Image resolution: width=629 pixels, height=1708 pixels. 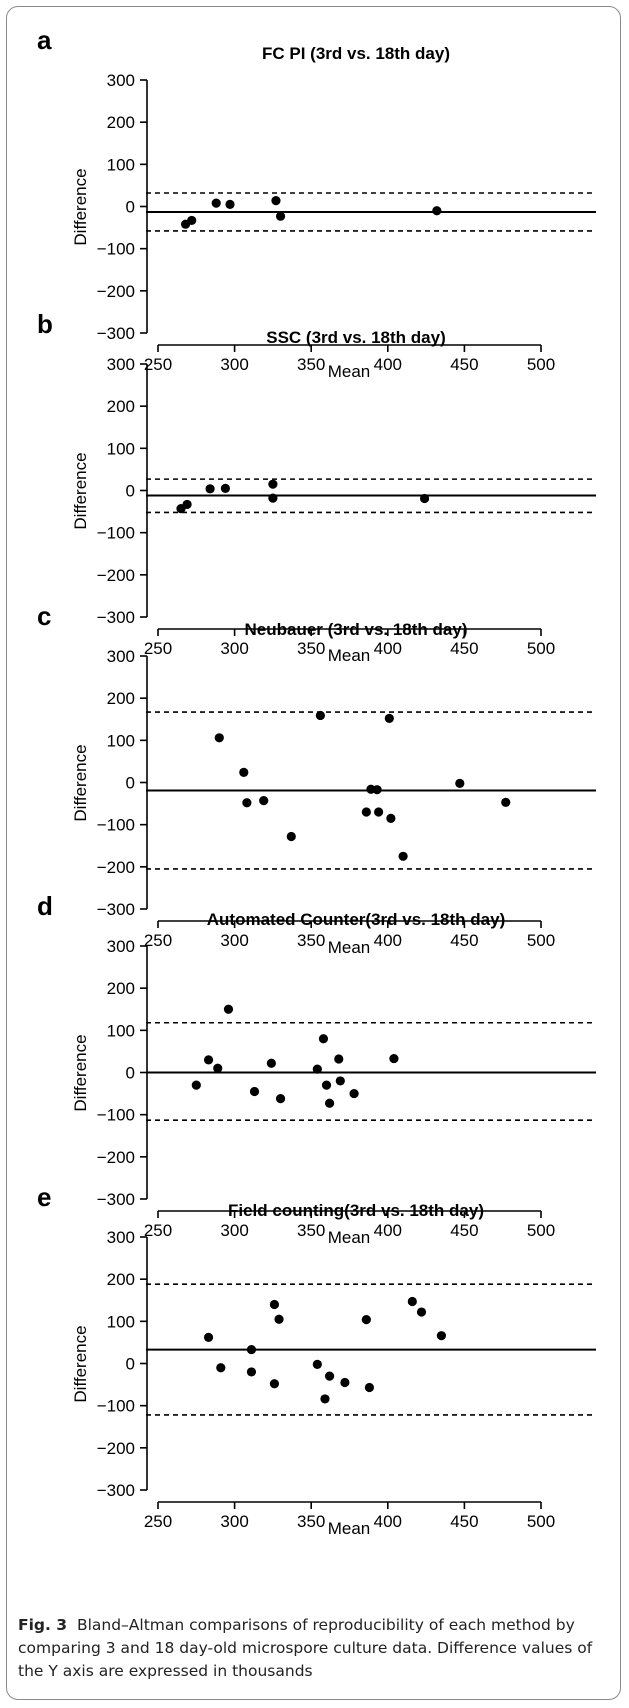 What do you see at coordinates (349, 655) in the screenshot?
I see `x-axis-label-b: Mean` at bounding box center [349, 655].